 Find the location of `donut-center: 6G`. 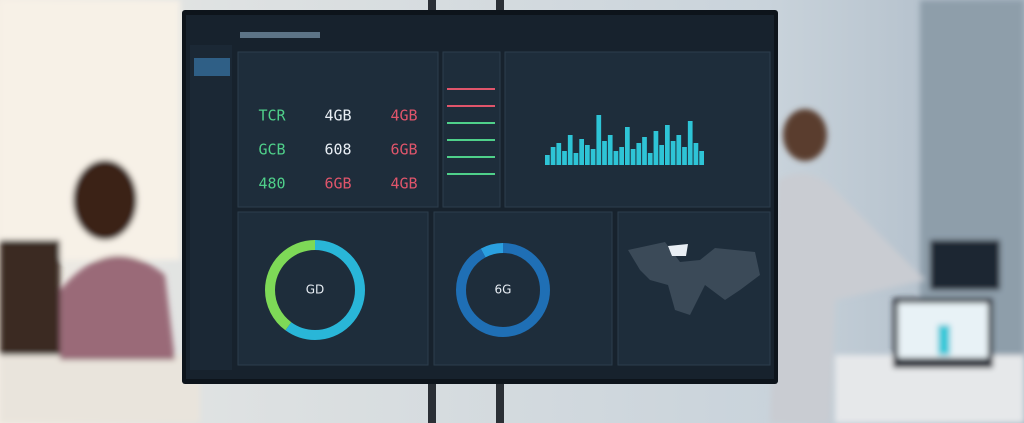

donut-center: 6G is located at coordinates (503, 290).